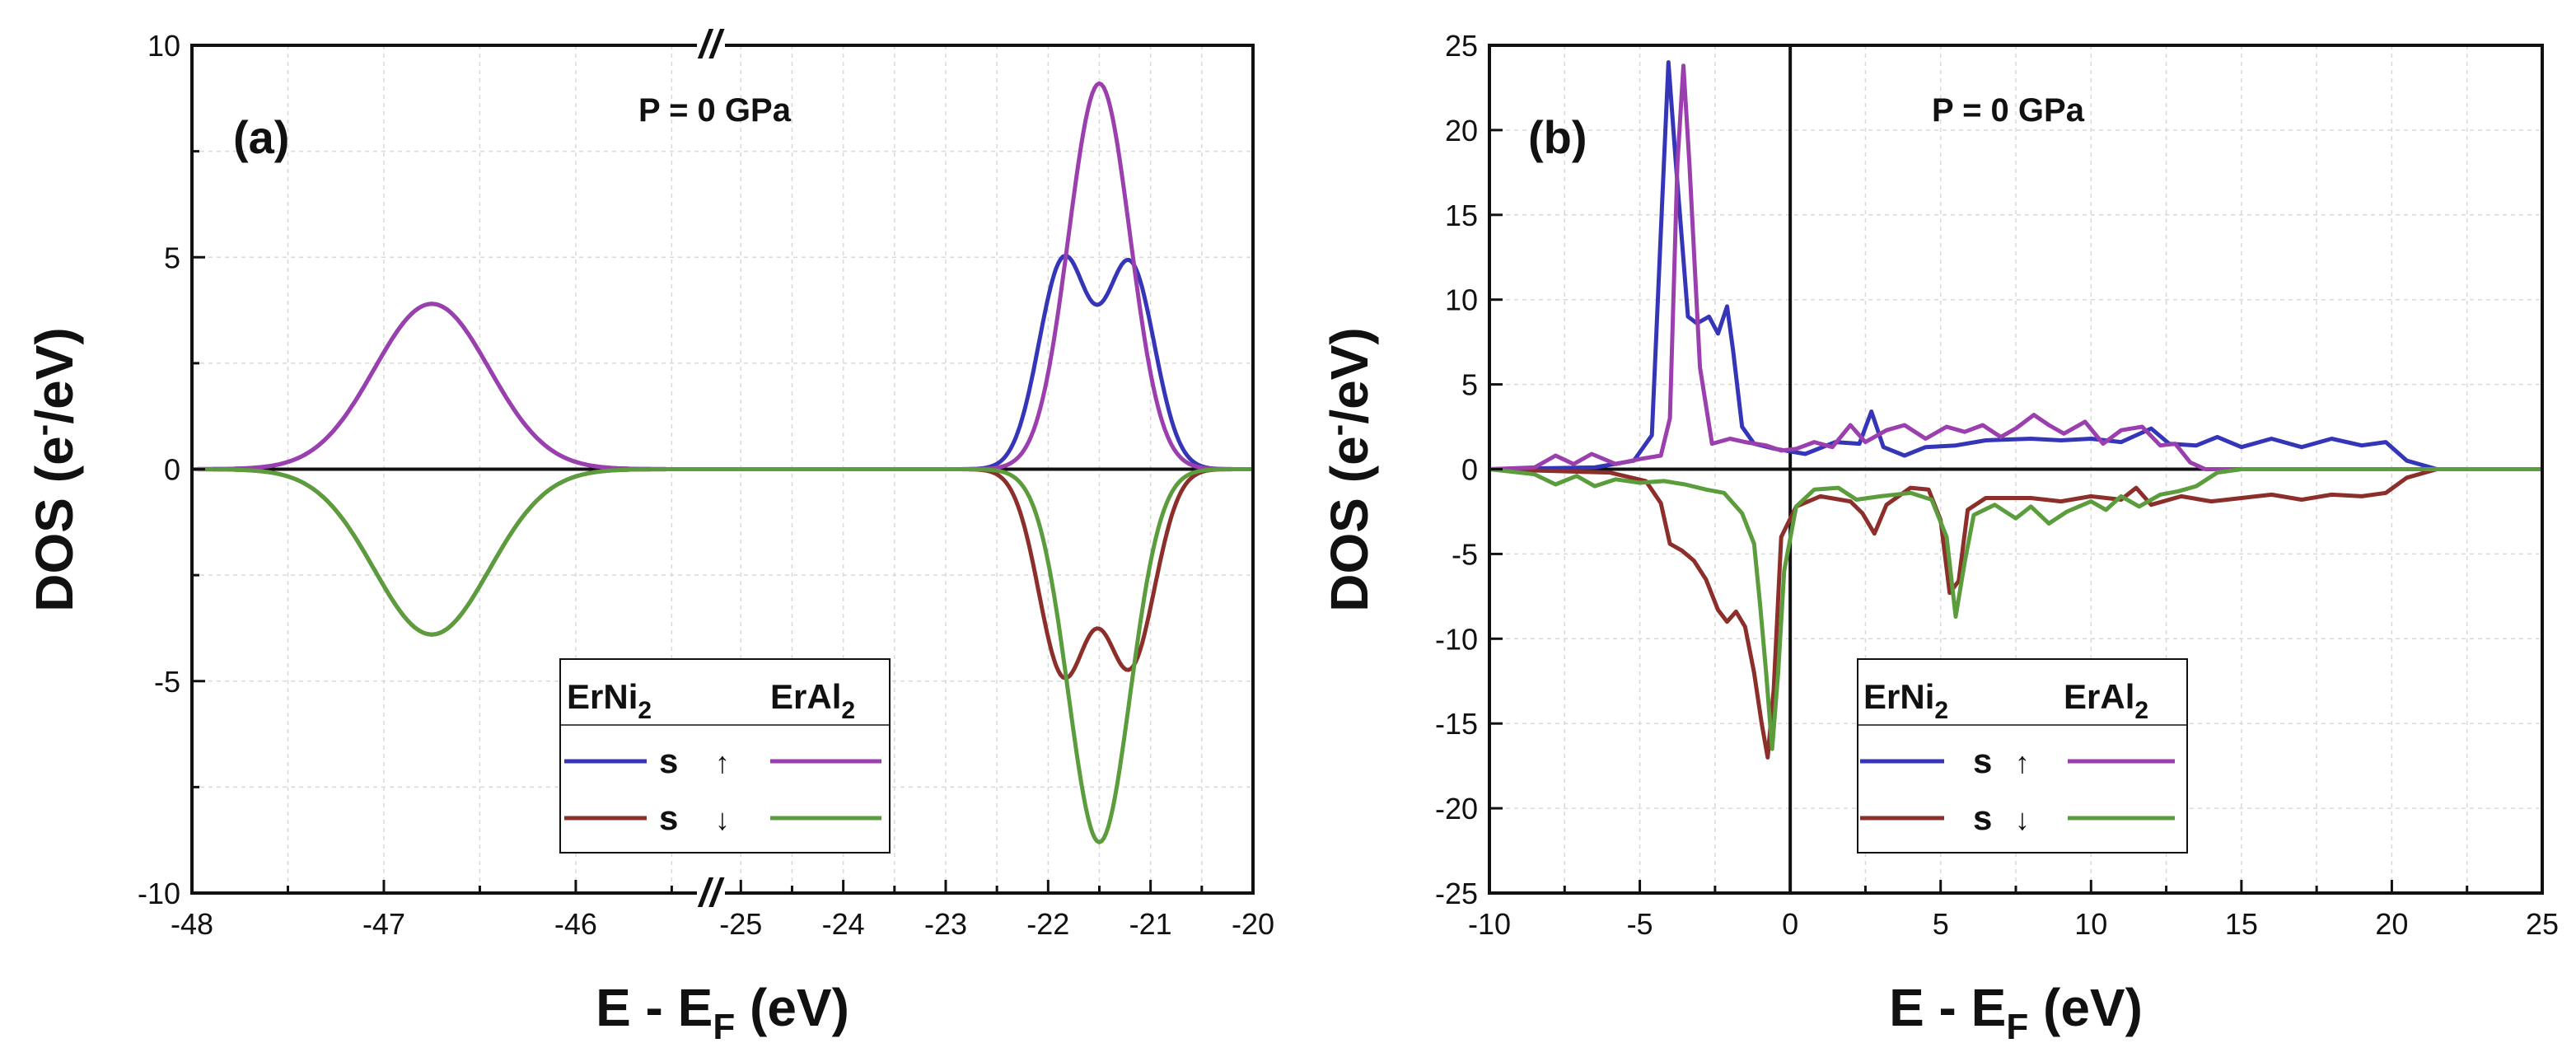  I want to click on panel-a-x-ticks: -48-47-46-45-25-24-23-22-21-20, so click(722, 910).